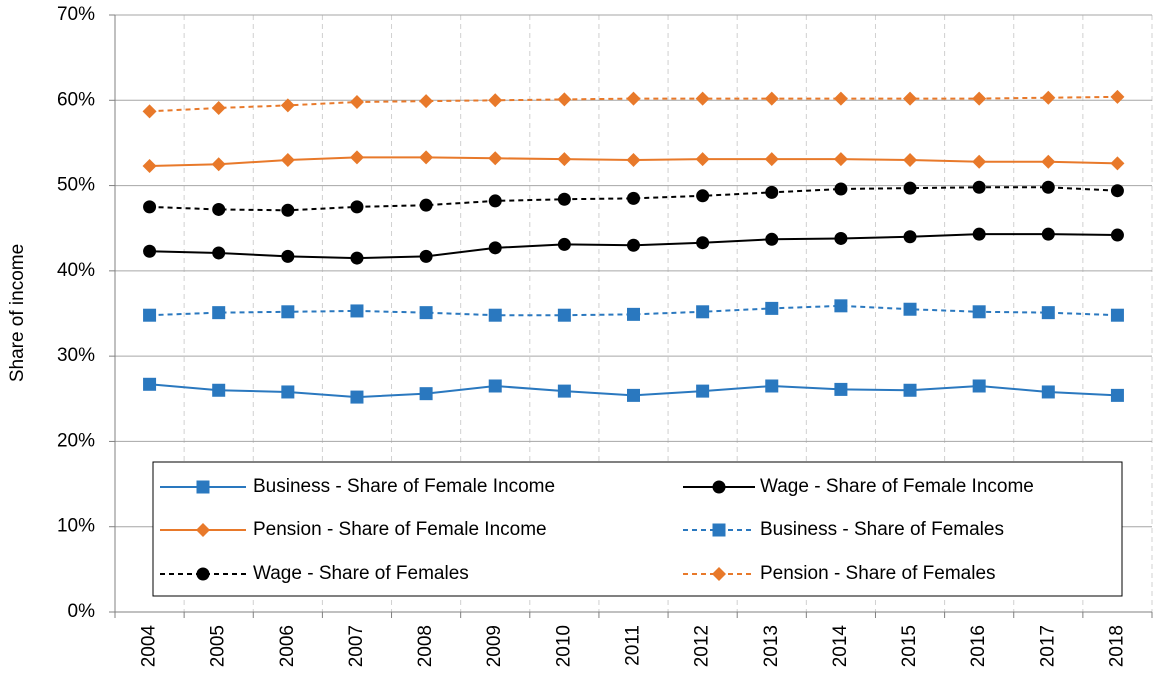 Image resolution: width=1153 pixels, height=685 pixels. I want to click on legend-label: Wage - Share of Female Income, so click(897, 486).